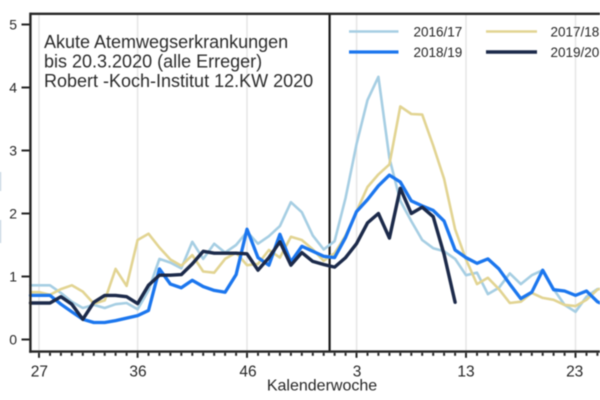  What do you see at coordinates (137, 372) in the screenshot?
I see `svg-text: 36` at bounding box center [137, 372].